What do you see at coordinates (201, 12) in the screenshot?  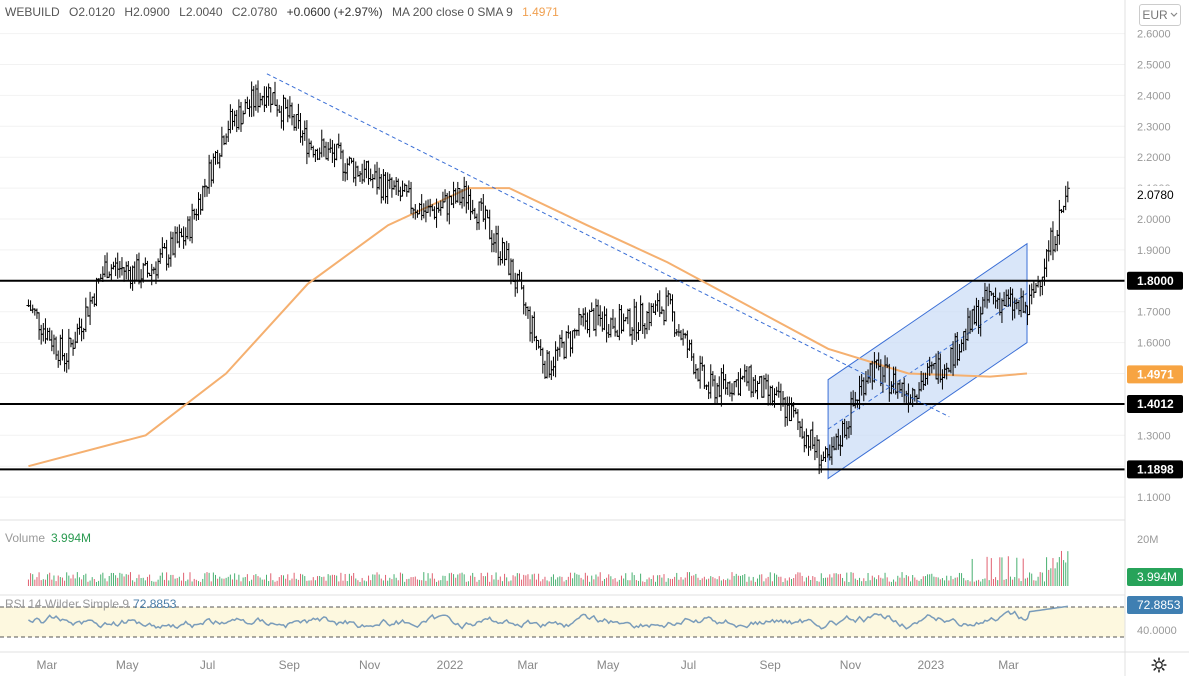 I see `low-value: L2.0040` at bounding box center [201, 12].